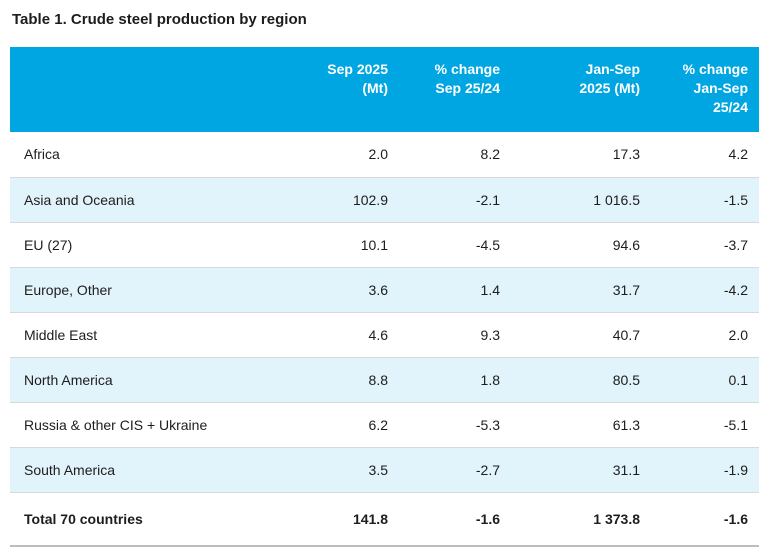 This screenshot has height=554, width=769. What do you see at coordinates (626, 244) in the screenshot?
I see `jan-sep-2025-mt-cell: 94.6` at bounding box center [626, 244].